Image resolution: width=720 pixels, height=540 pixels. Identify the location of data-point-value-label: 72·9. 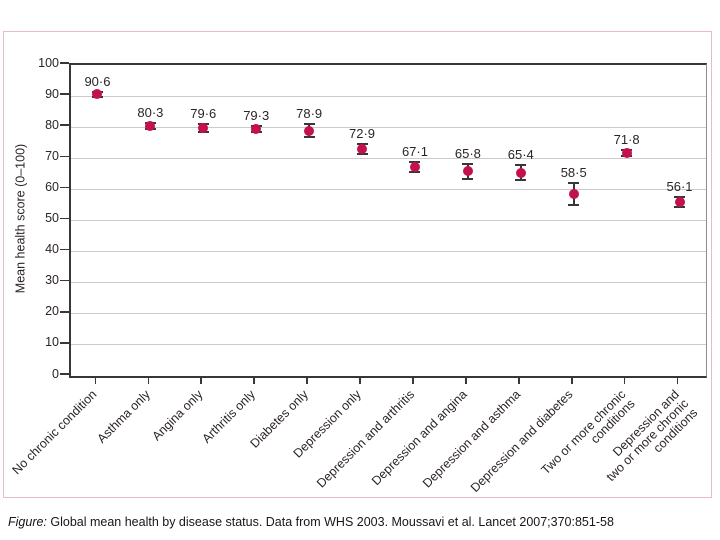
(362, 134).